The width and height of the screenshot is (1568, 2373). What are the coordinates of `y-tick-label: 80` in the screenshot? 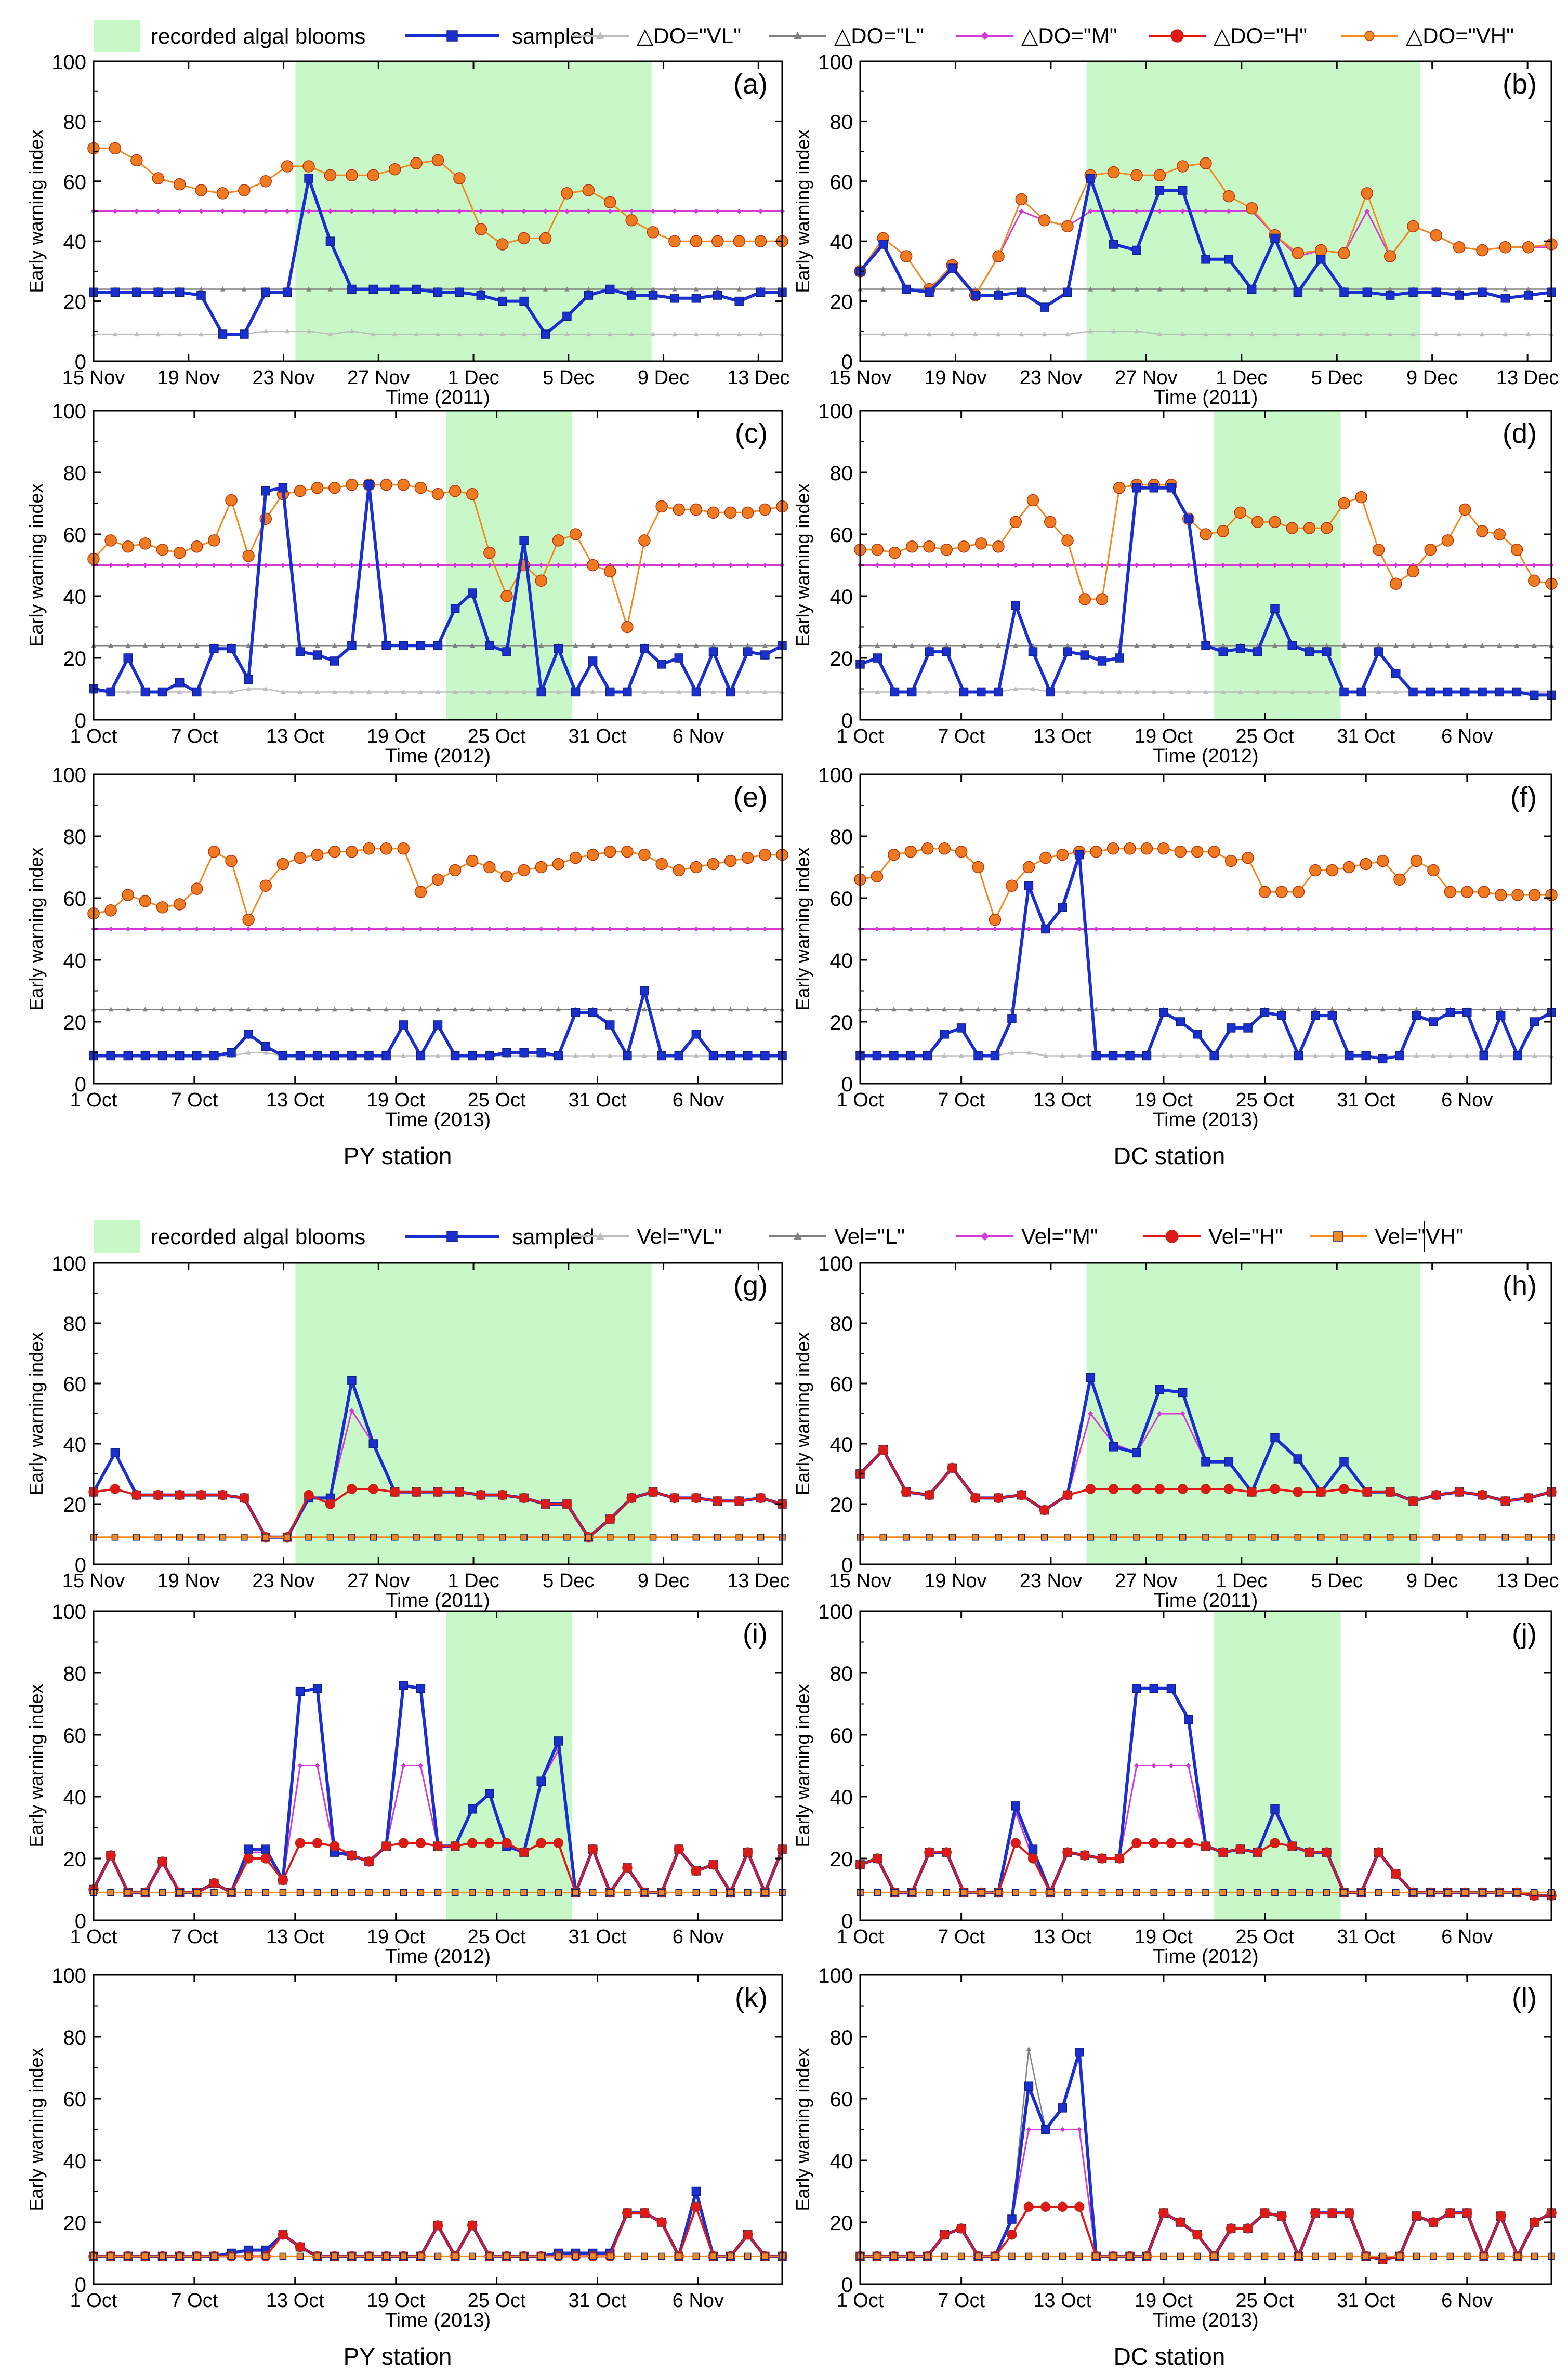 It's located at (75, 473).